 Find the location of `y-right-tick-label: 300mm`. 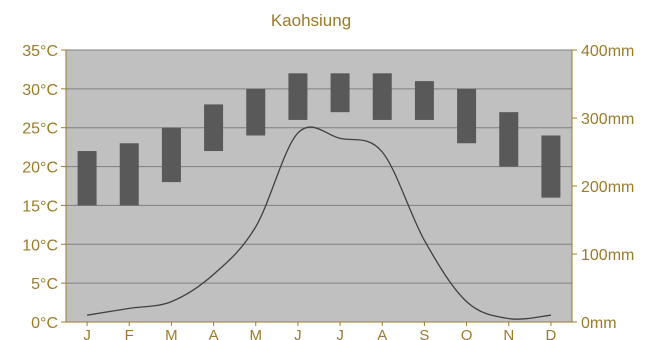

y-right-tick-label: 300mm is located at coordinates (607, 119).